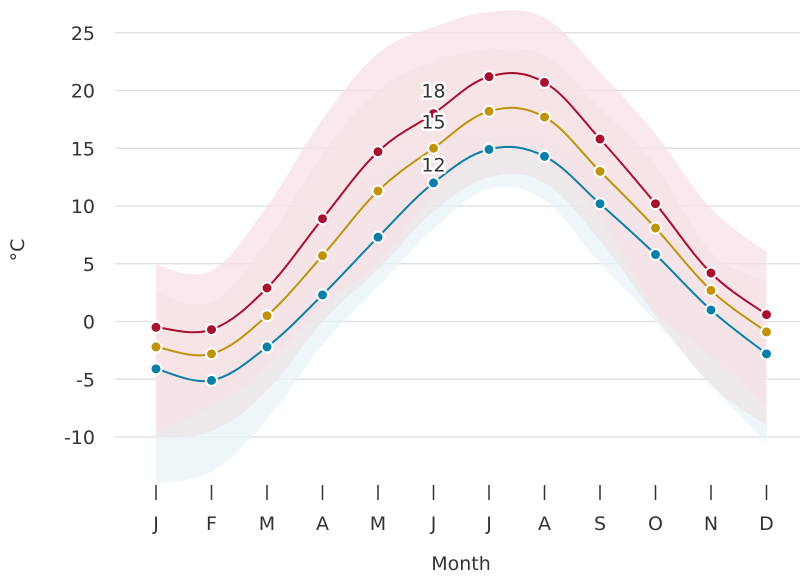 The width and height of the screenshot is (800, 576). Describe the element at coordinates (83, 92) in the screenshot. I see `y-tick-label: 20` at that location.